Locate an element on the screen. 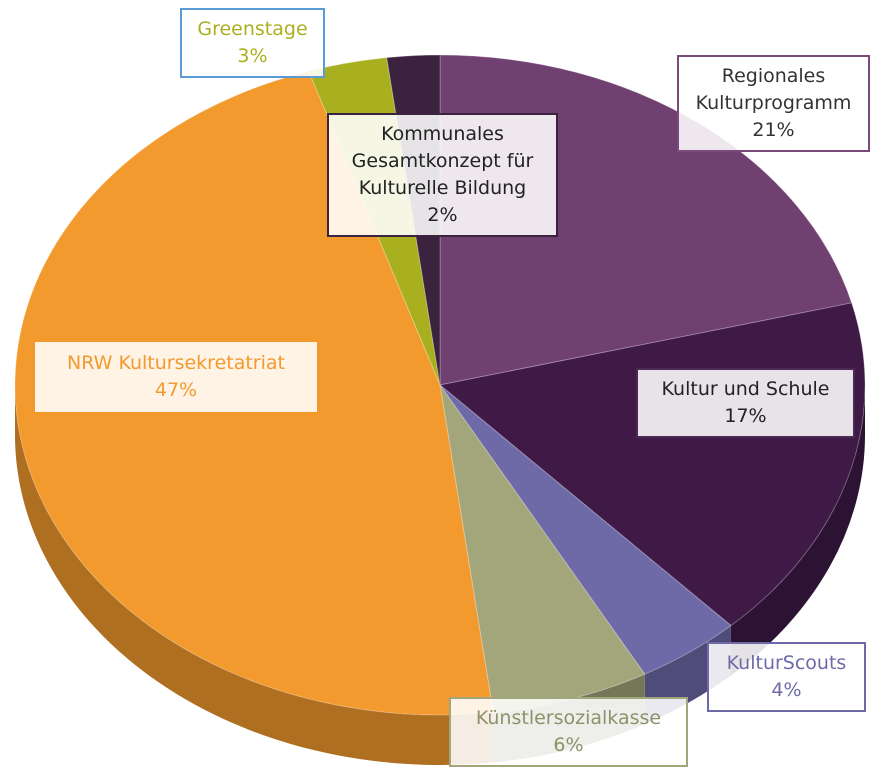  label-name: KulturScouts is located at coordinates (786, 663).